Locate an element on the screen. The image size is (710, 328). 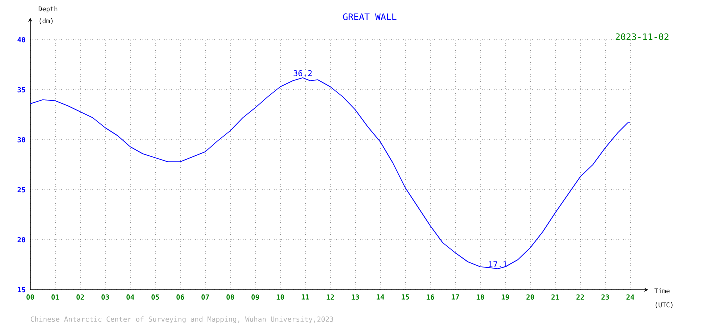
chart-title: GREAT WALL is located at coordinates (370, 17).